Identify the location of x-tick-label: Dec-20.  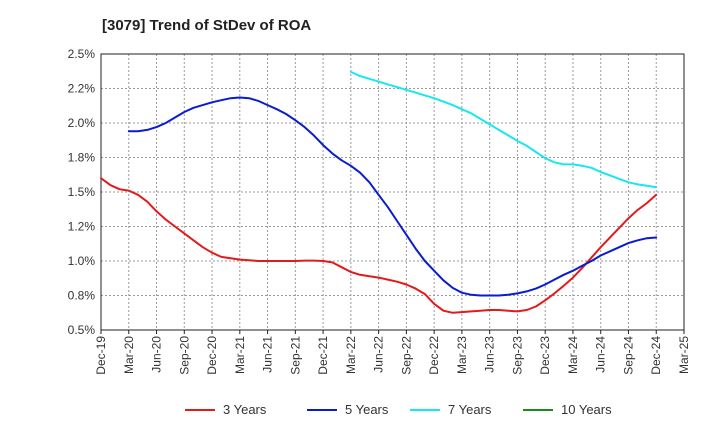
(212, 355).